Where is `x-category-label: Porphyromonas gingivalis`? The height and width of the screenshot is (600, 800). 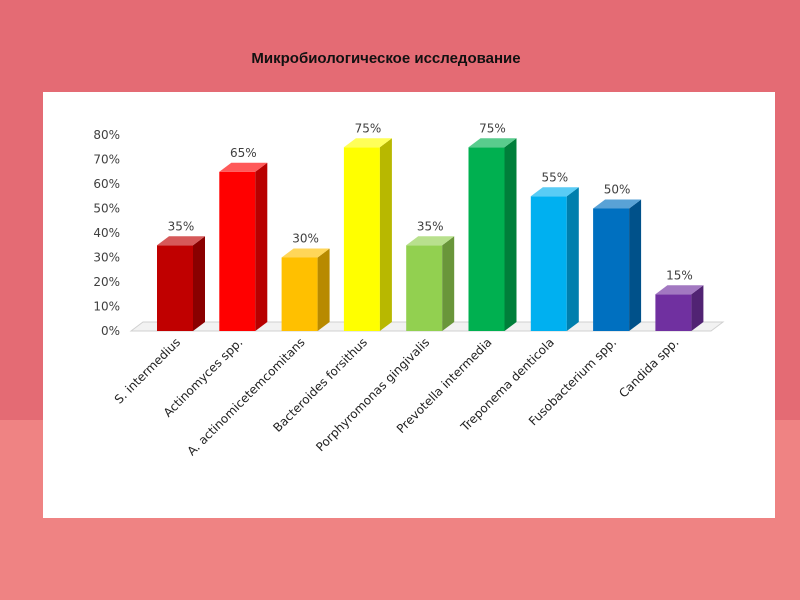 x-category-label: Porphyromonas gingivalis is located at coordinates (372, 394).